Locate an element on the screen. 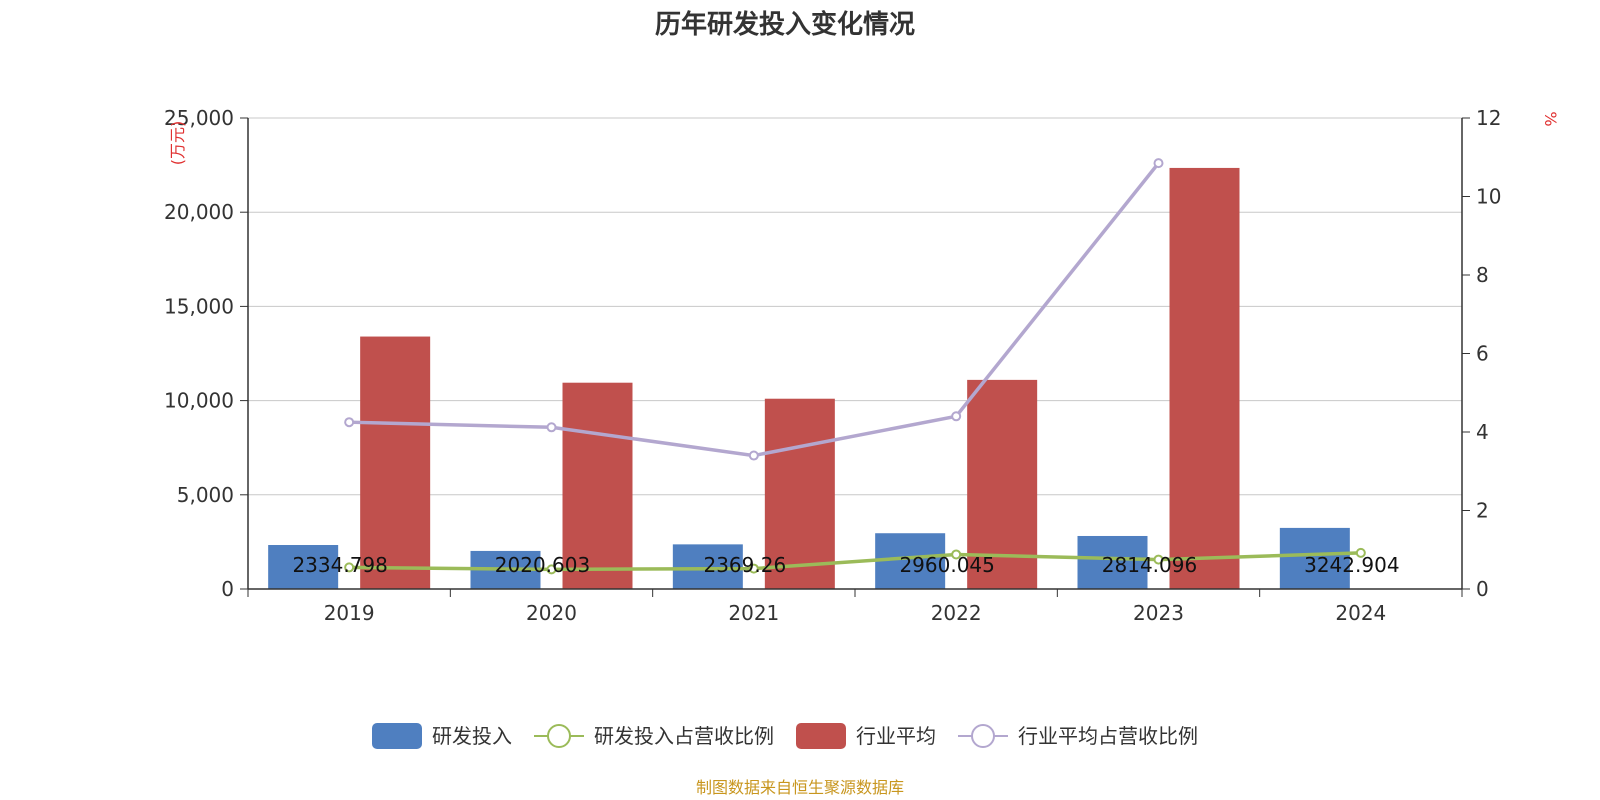 The image size is (1600, 800). bar-value-label: 3242.904 is located at coordinates (1351, 565).